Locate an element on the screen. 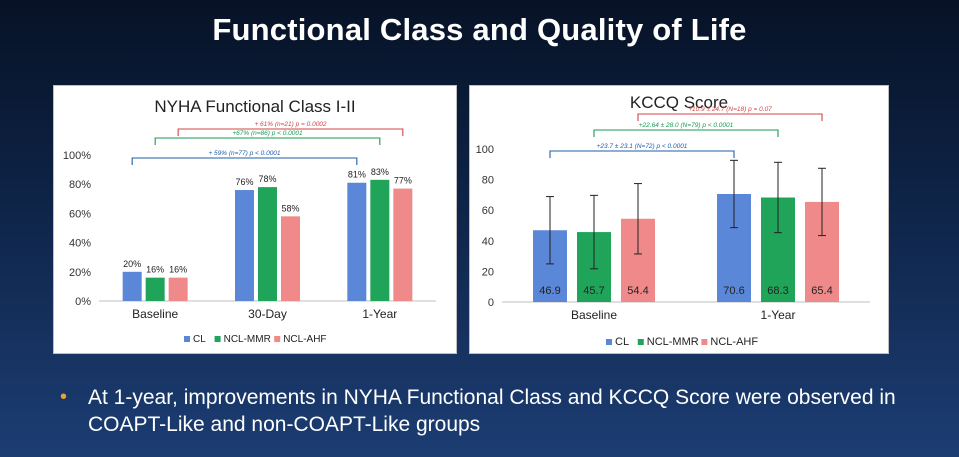 Image resolution: width=959 pixels, height=457 pixels. y-tick-label: 100% is located at coordinates (77, 156).